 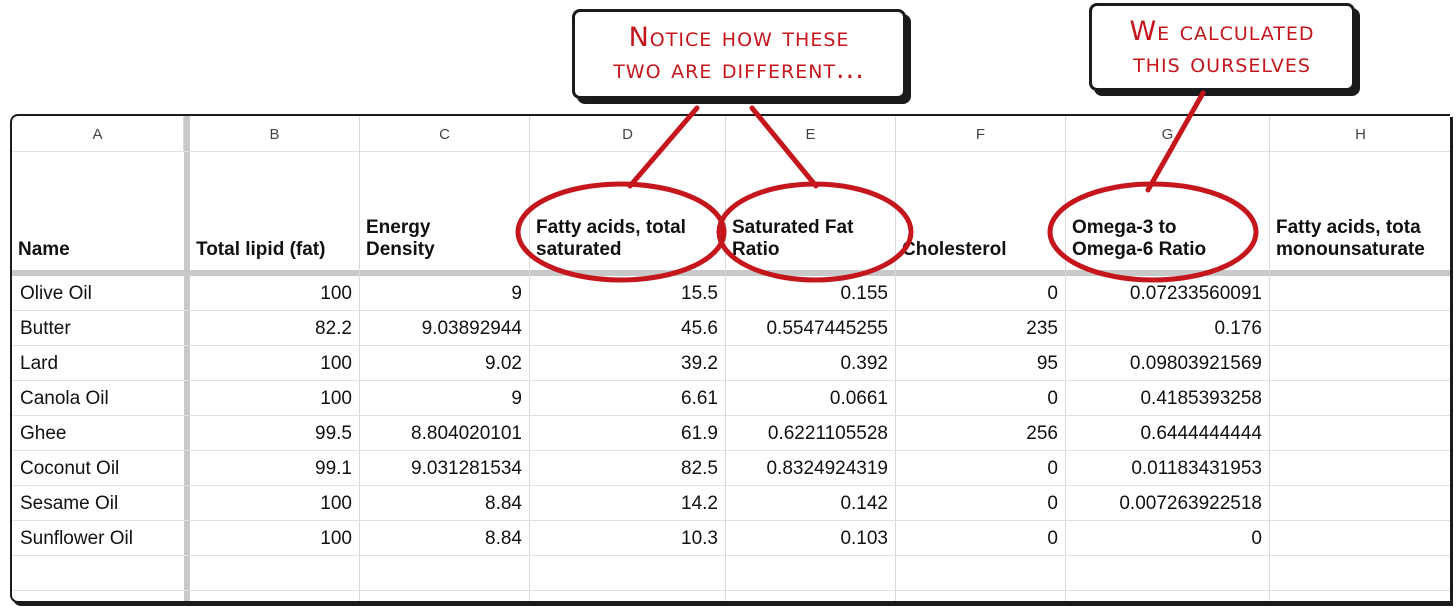 What do you see at coordinates (858, 398) in the screenshot?
I see `table-cell: 0.0661` at bounding box center [858, 398].